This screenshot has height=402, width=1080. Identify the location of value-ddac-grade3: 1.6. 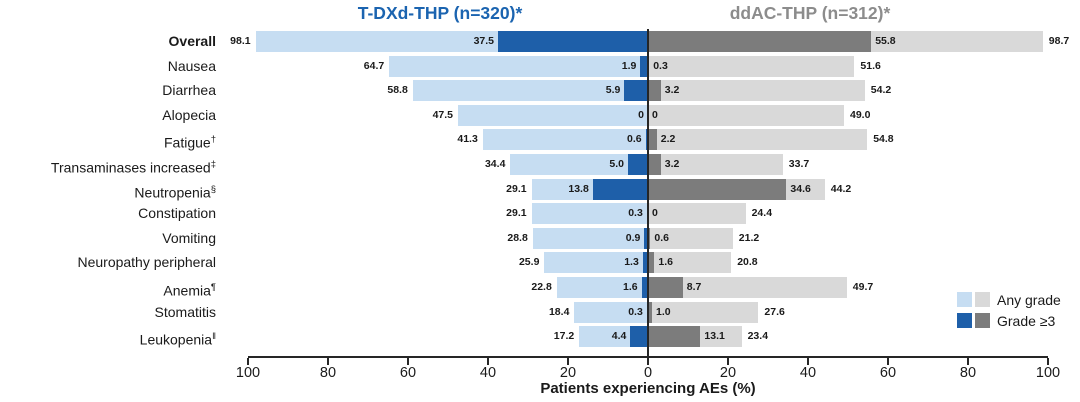
(665, 262).